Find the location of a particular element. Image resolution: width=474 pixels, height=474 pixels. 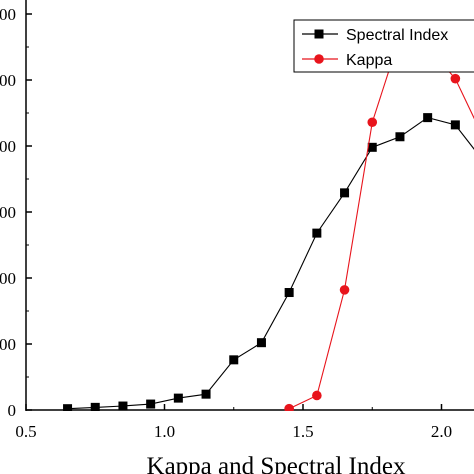

legend-marker-spectral-index is located at coordinates (319, 34).